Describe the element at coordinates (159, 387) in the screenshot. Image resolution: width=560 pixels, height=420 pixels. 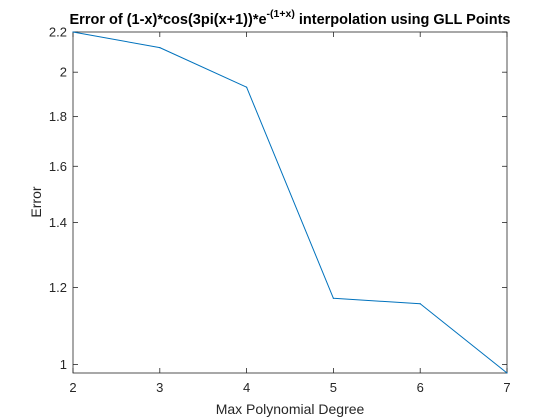
I see `x-tick-label: 3` at that location.